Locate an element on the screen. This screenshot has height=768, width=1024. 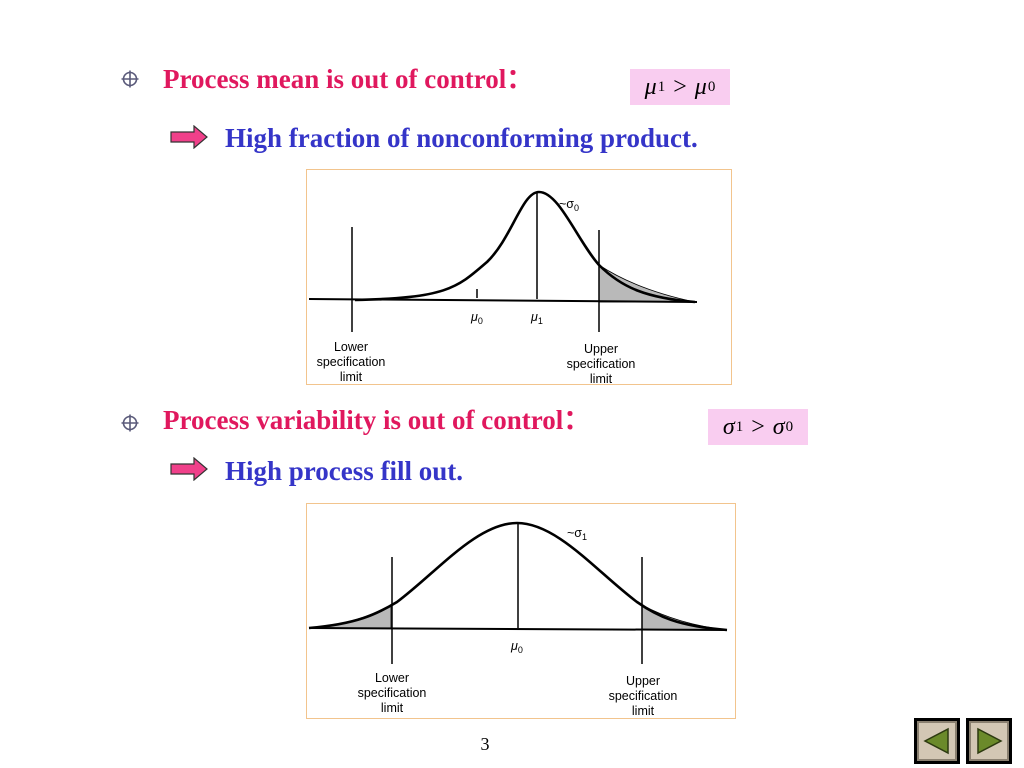
triangle-left-icon is located at coordinates (936, 741).